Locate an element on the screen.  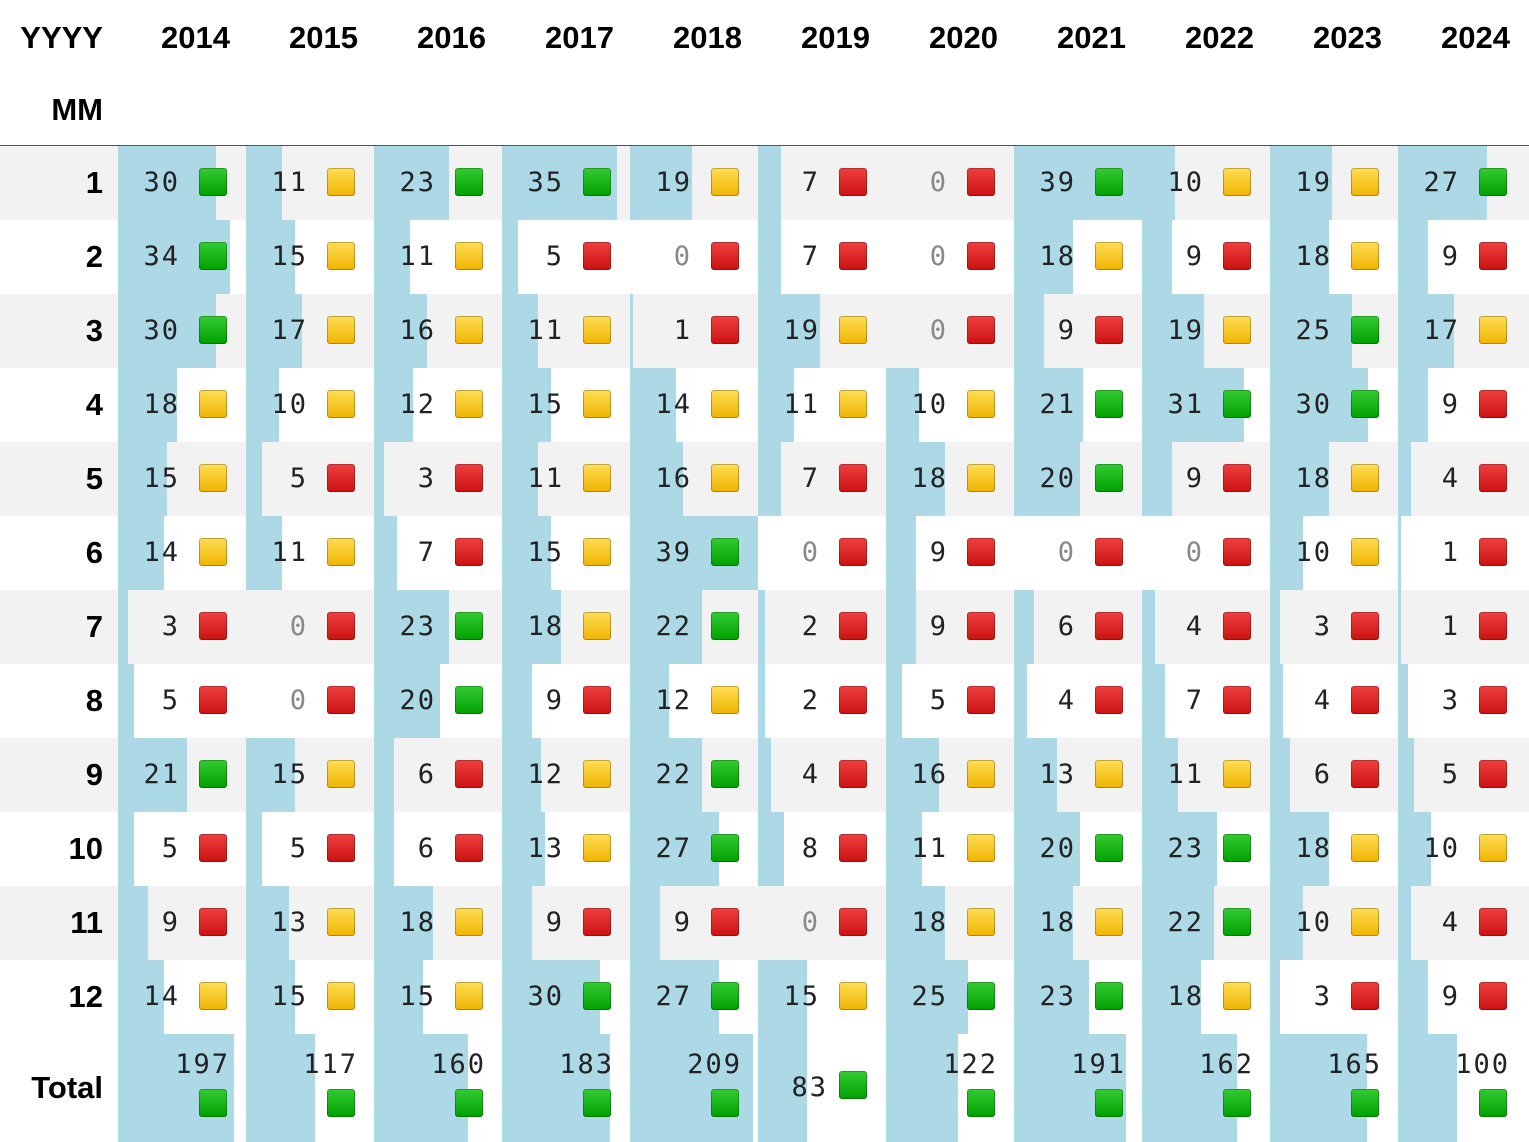
cell-2016-12: 15 is located at coordinates (438, 997).